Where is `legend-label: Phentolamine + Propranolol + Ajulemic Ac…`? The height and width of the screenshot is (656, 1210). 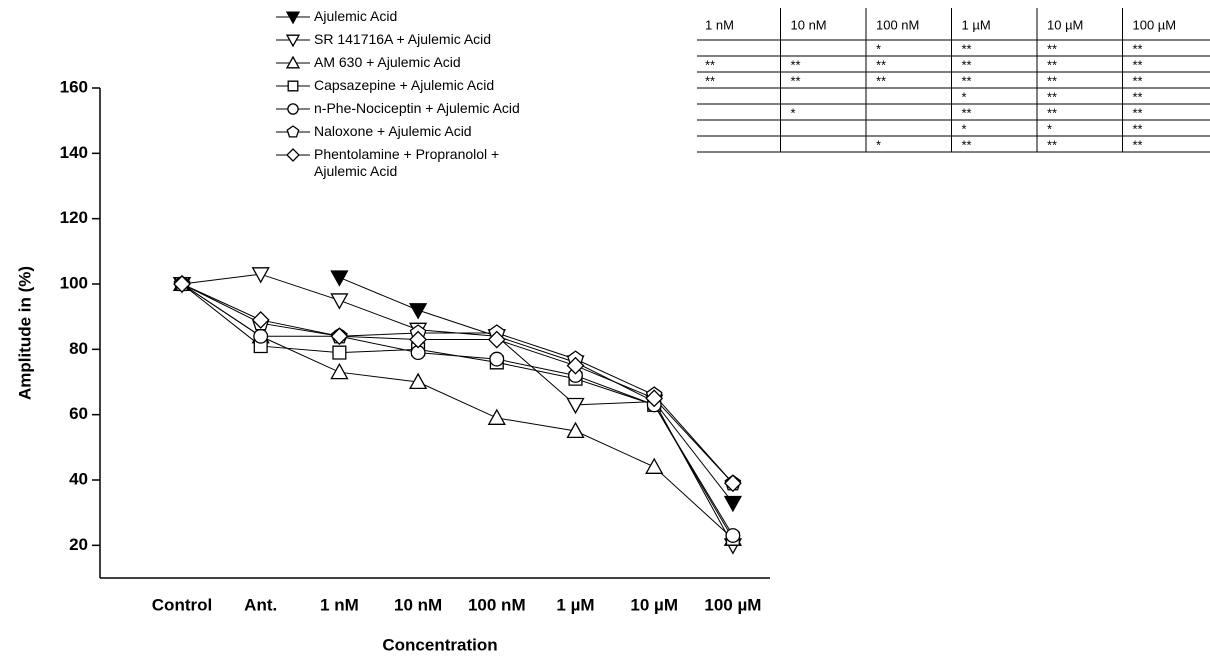 legend-label: Phentolamine + Propranolol + Ajulemic Ac… is located at coordinates (407, 162).